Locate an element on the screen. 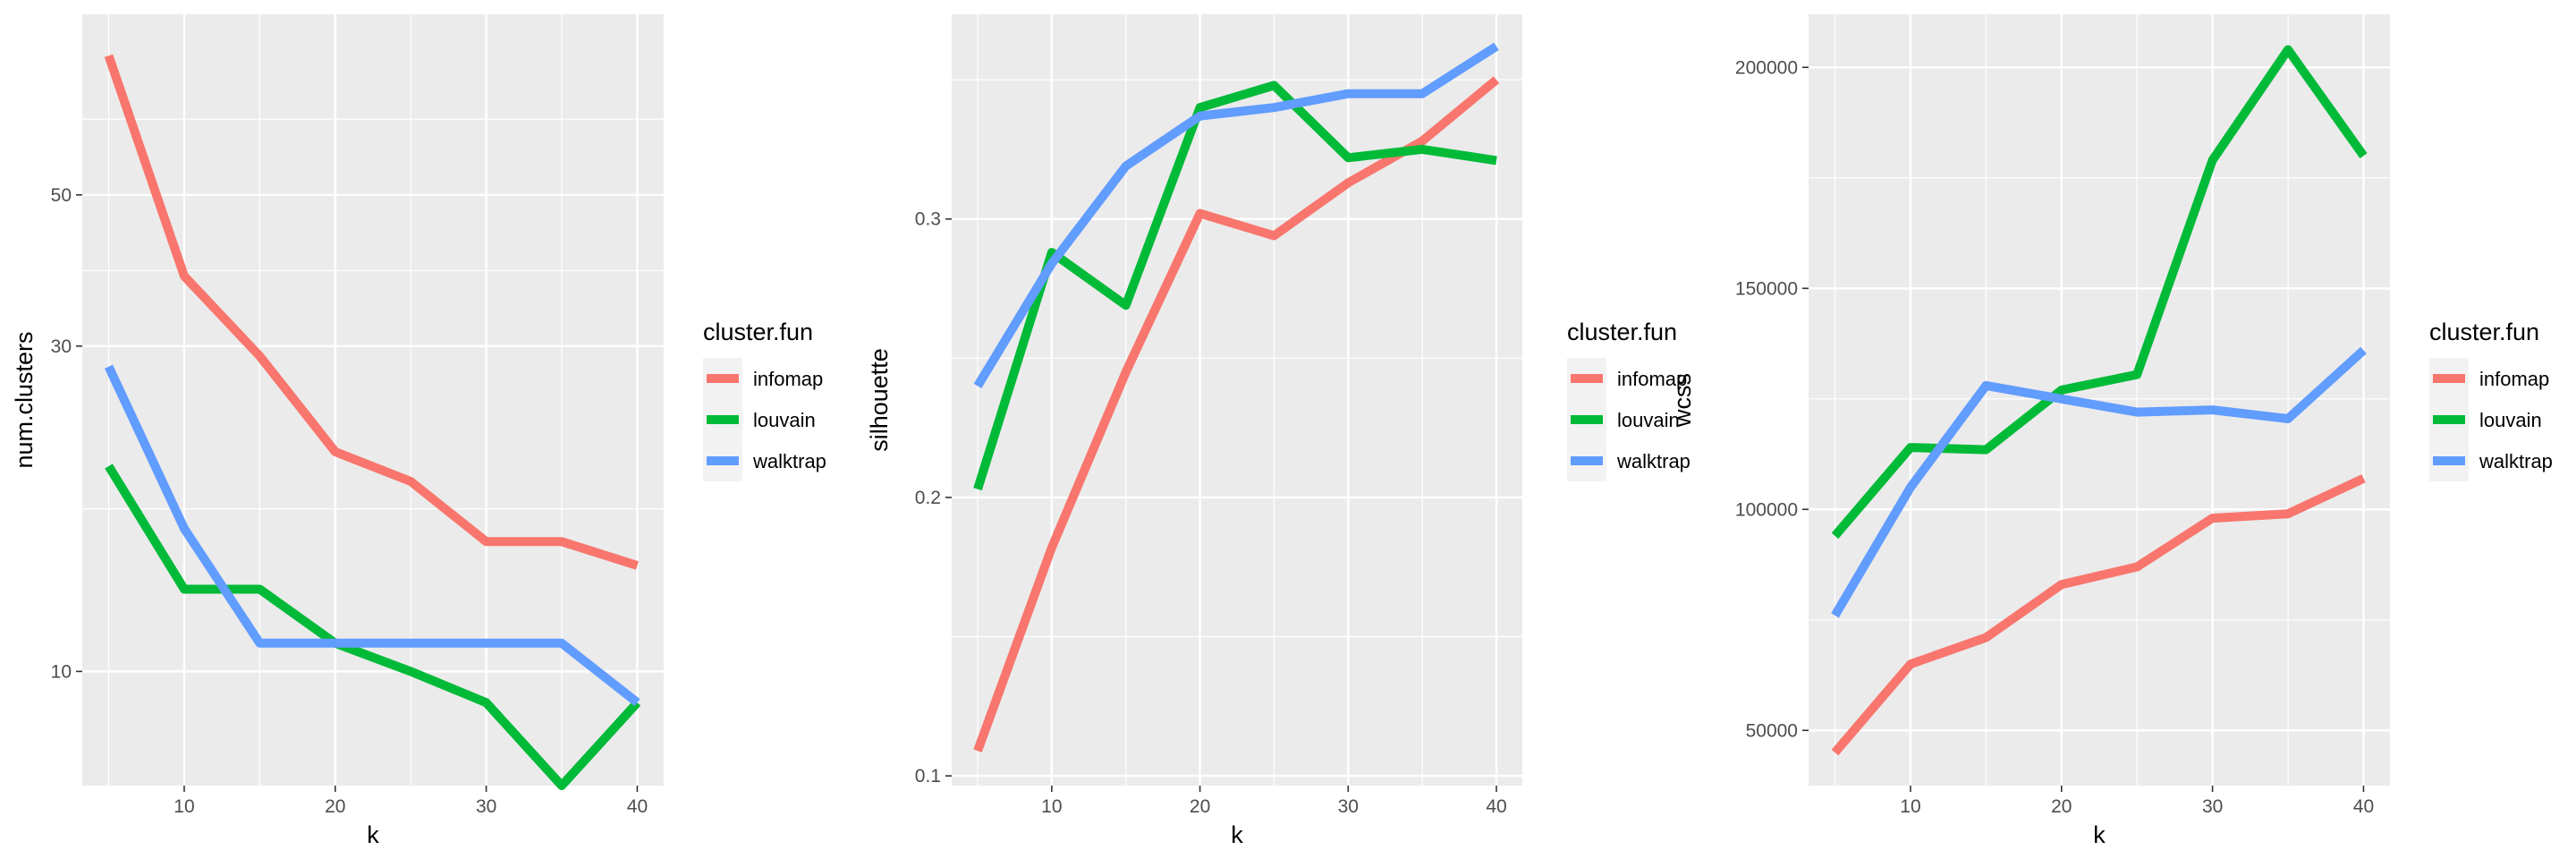  y-tick-label: 0.1 is located at coordinates (928, 776).